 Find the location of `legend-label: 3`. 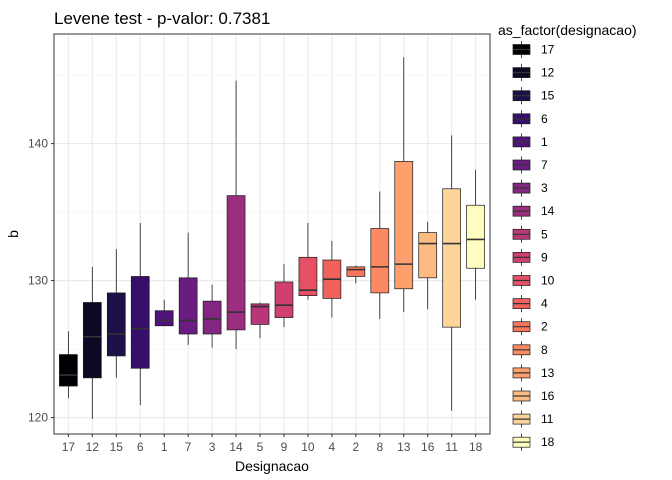

legend-label: 3 is located at coordinates (544, 188).